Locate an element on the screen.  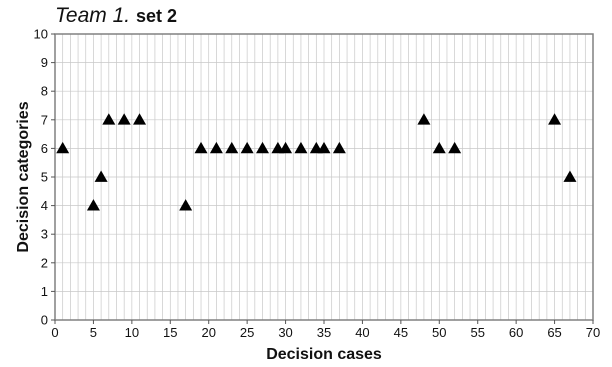
x-tick-label: 30 is located at coordinates (285, 332).